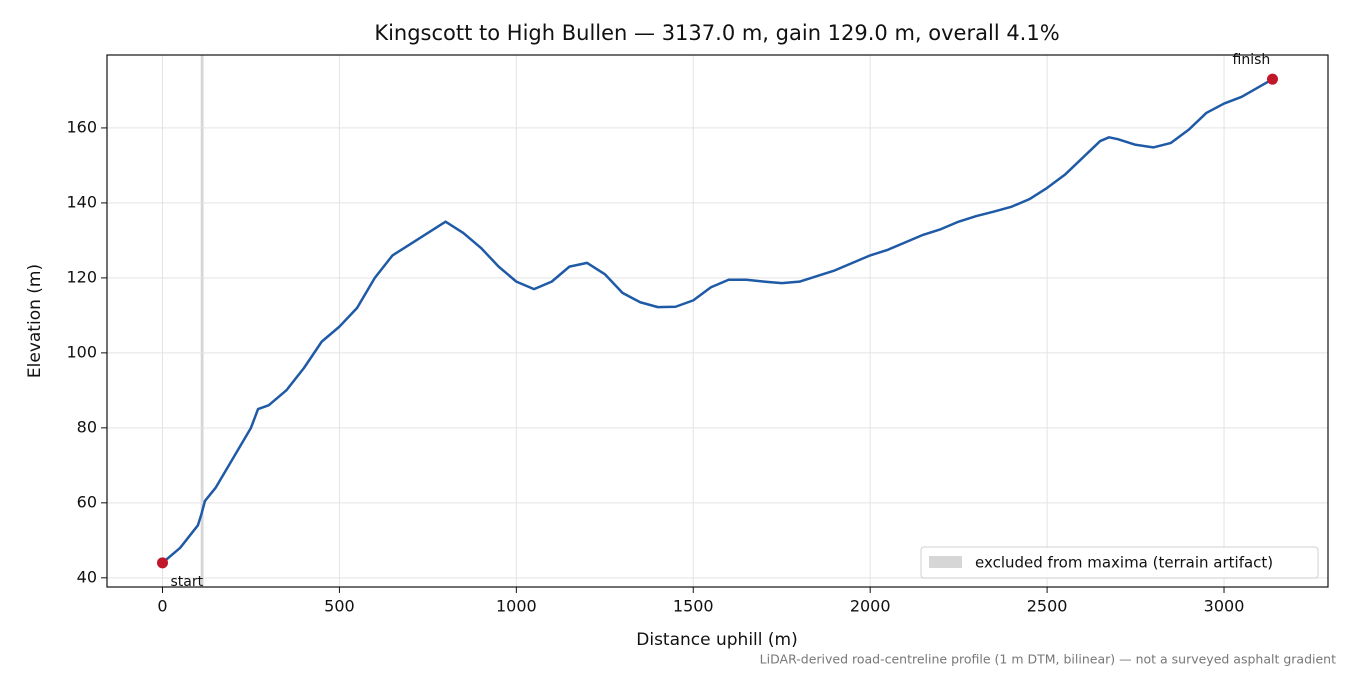 This screenshot has height=675, width=1350. What do you see at coordinates (81, 276) in the screenshot?
I see `y-tick-label: 120` at bounding box center [81, 276].